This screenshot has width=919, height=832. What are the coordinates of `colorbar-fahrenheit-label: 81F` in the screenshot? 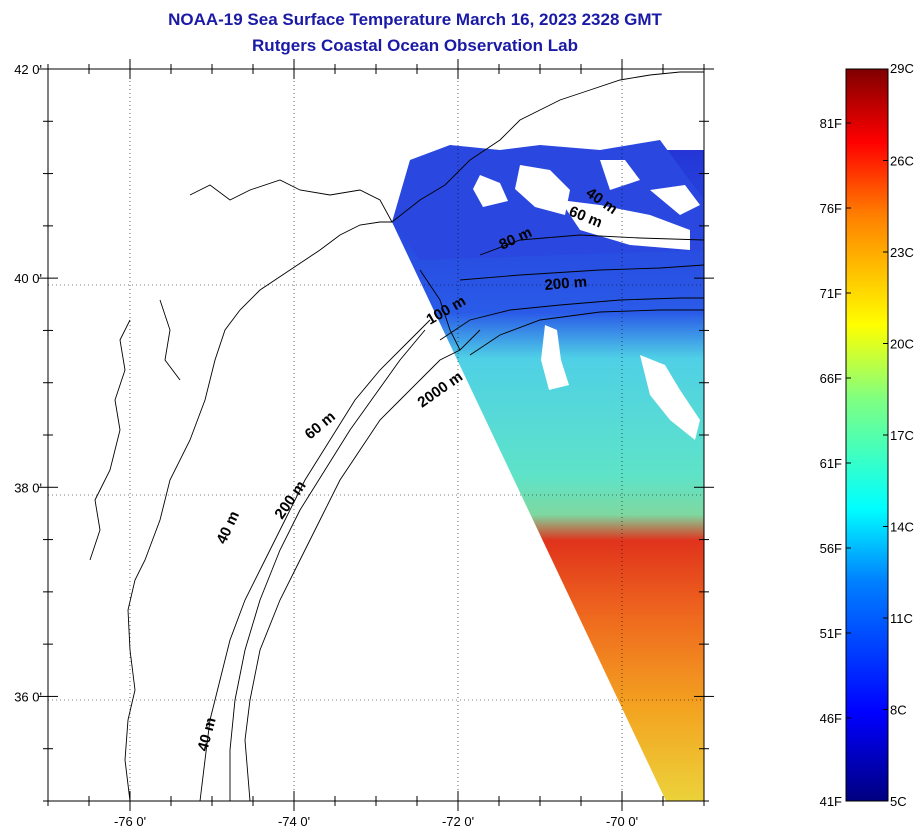 It's located at (831, 123).